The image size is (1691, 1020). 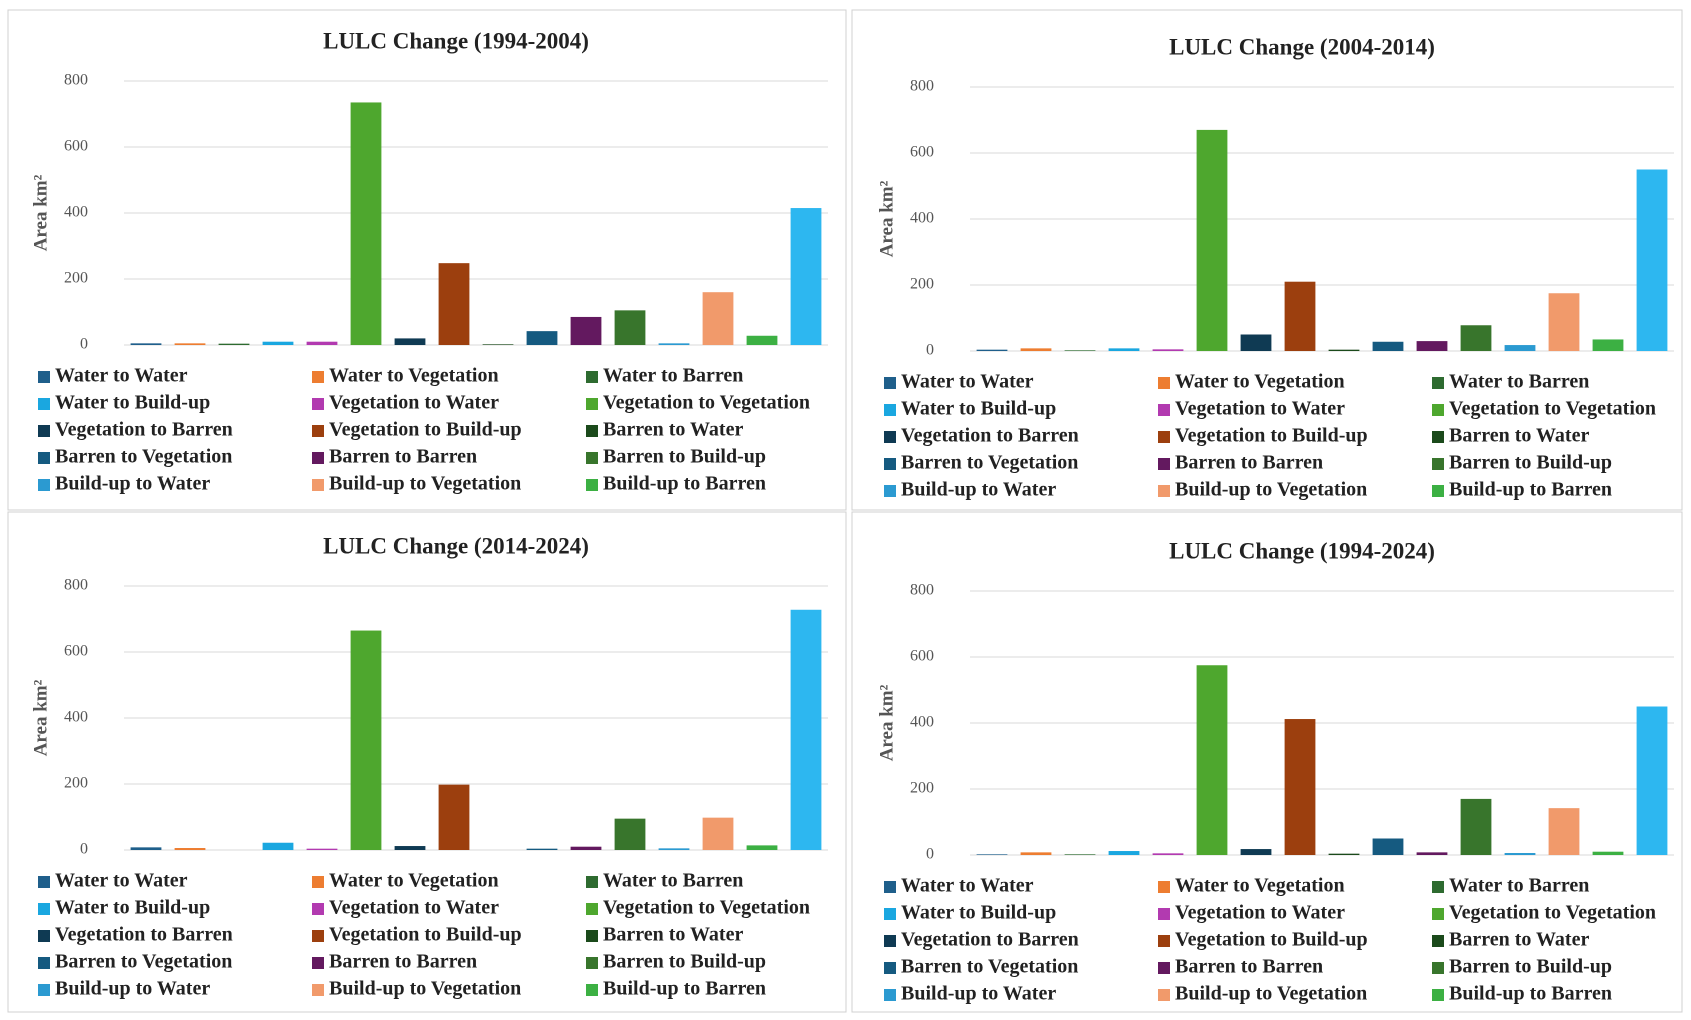 What do you see at coordinates (76, 783) in the screenshot?
I see `y-tick-label: 200` at bounding box center [76, 783].